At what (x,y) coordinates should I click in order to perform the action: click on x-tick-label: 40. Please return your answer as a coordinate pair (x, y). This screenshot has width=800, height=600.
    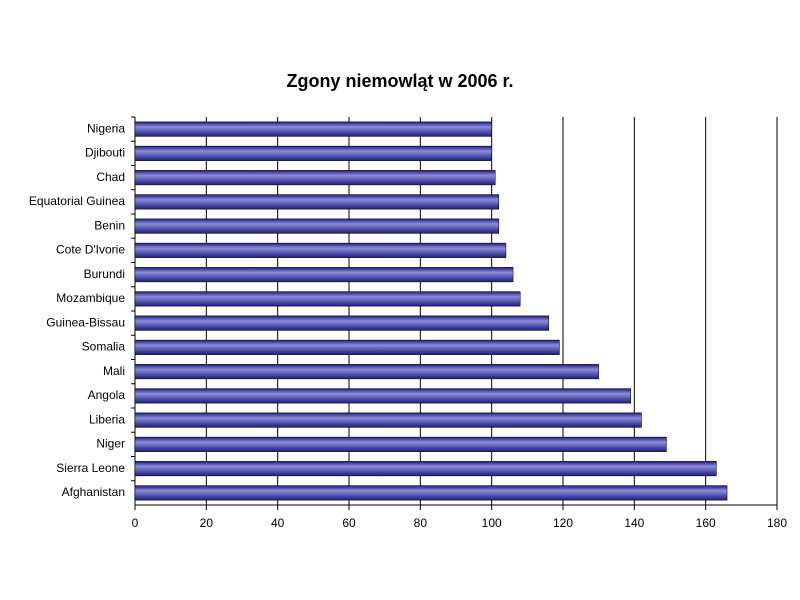
    Looking at the image, I should click on (278, 523).